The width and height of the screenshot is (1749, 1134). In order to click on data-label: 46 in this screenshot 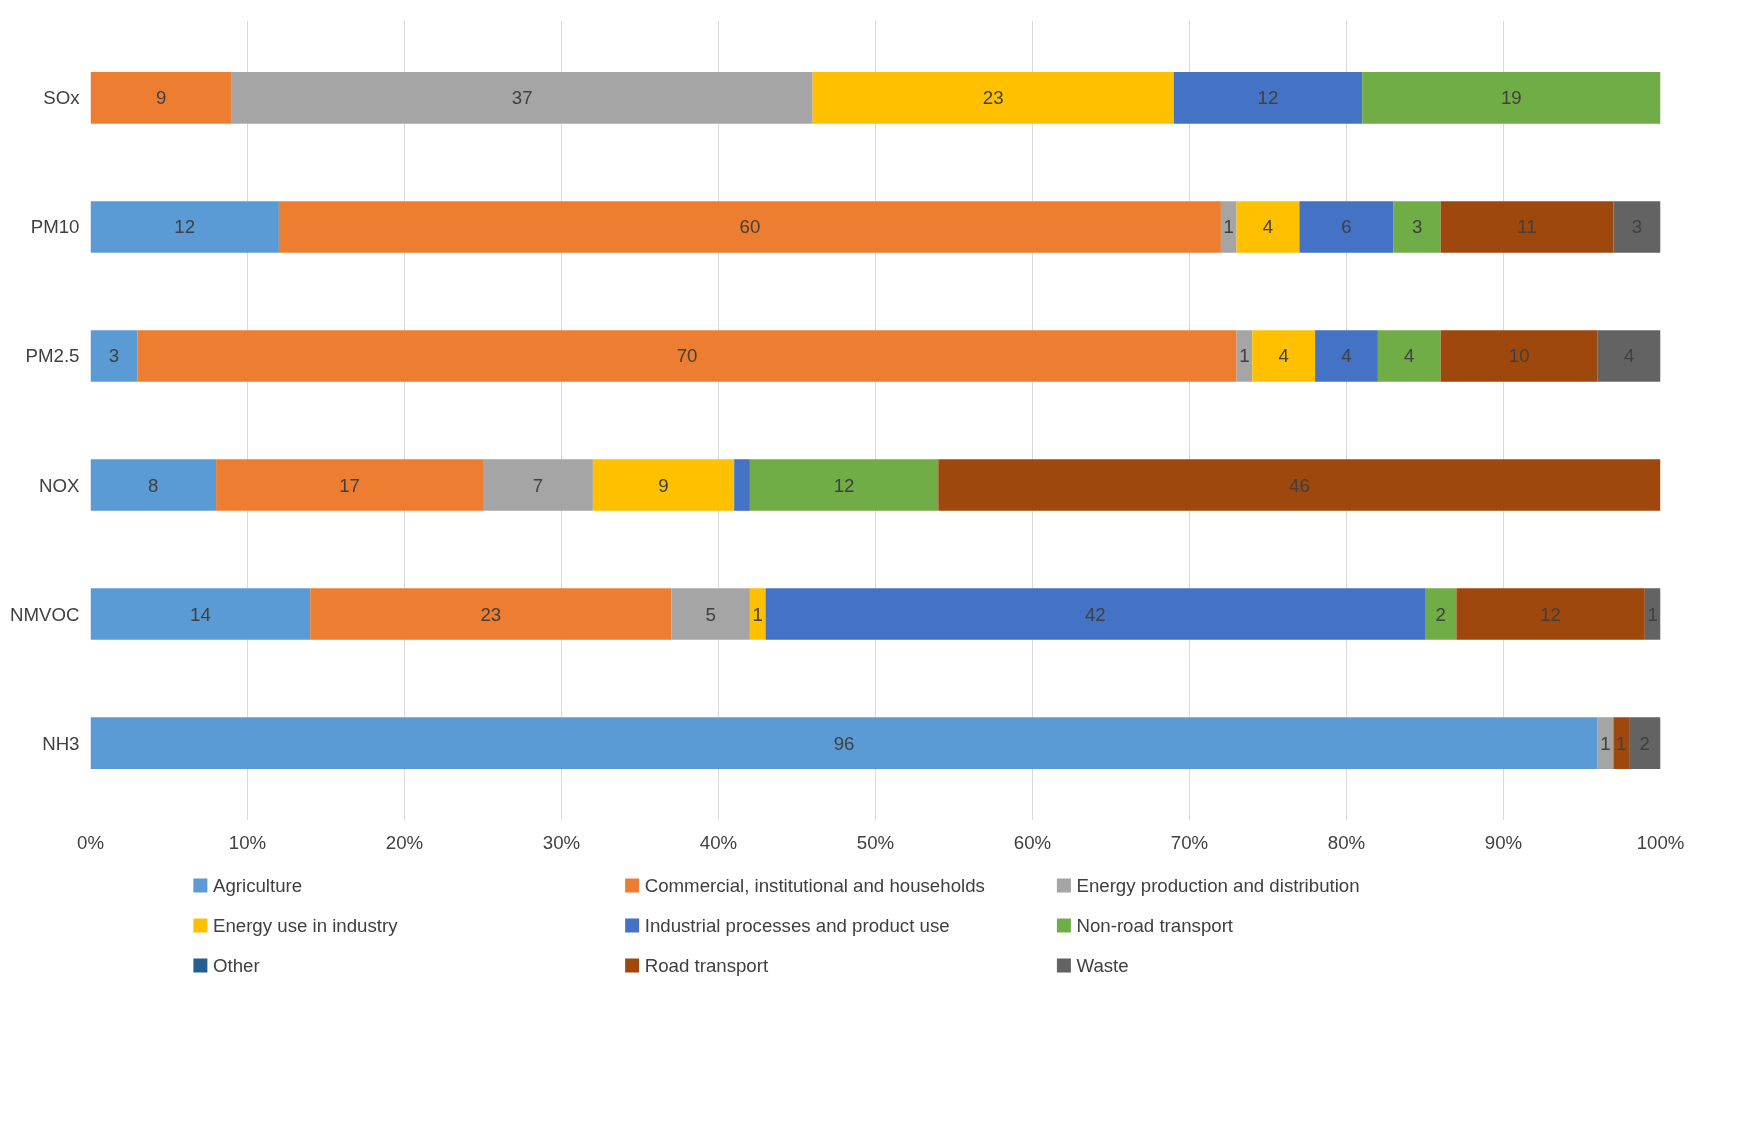, I will do `click(1299, 485)`.